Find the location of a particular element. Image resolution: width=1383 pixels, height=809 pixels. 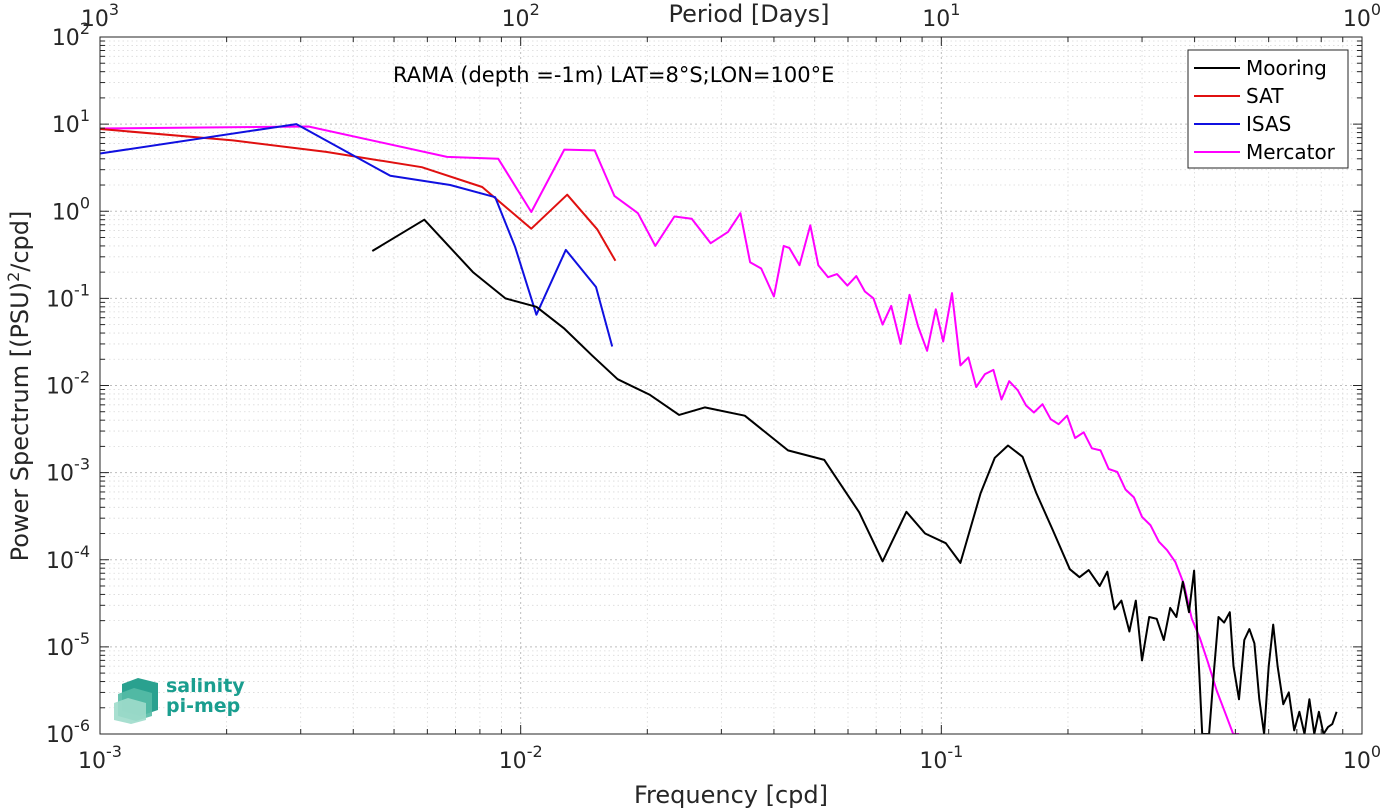

top-tick-exp: 3 is located at coordinates (114, 9).